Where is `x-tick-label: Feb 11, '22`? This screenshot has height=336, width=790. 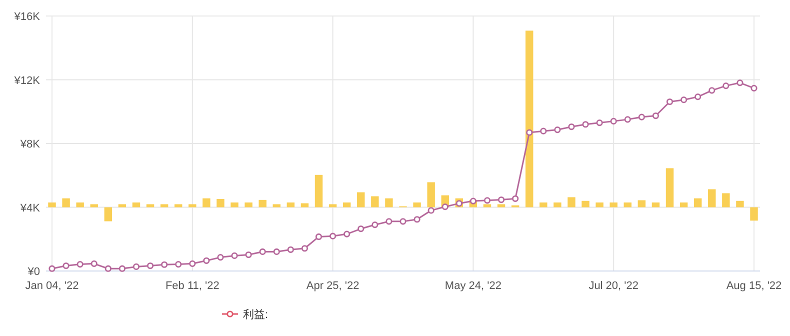 x-tick-label: Feb 11, '22 is located at coordinates (192, 286).